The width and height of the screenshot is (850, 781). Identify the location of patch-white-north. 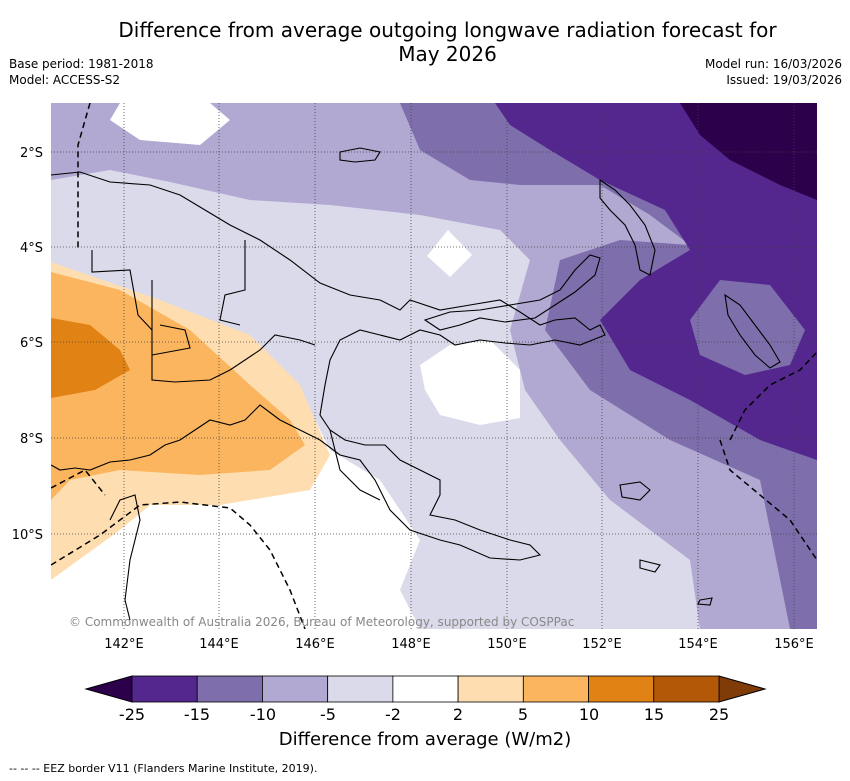
(449, 253).